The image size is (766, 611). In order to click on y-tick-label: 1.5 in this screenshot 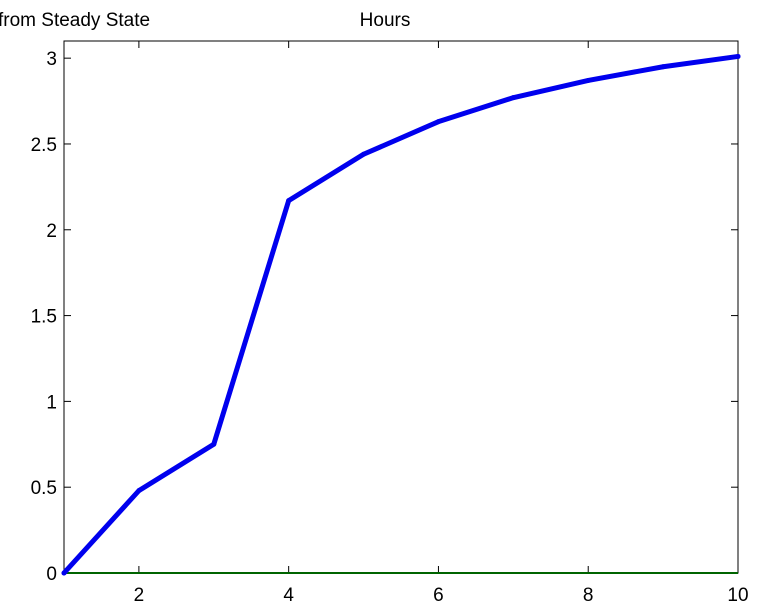, I will do `click(44, 317)`.